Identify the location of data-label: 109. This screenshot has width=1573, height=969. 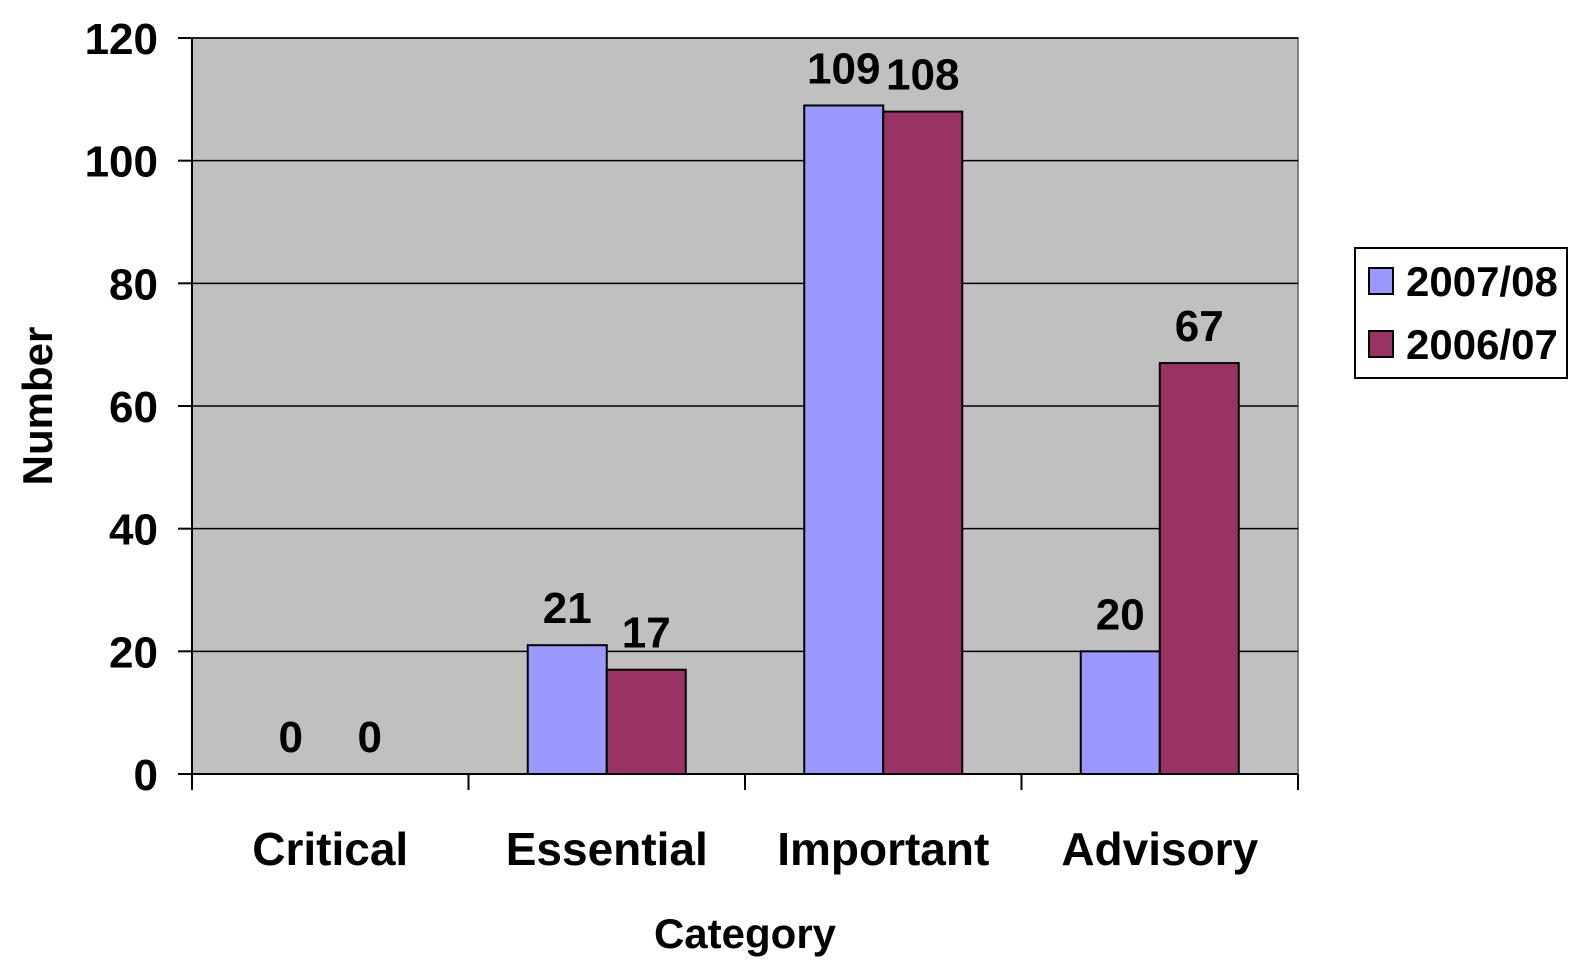
(843, 68).